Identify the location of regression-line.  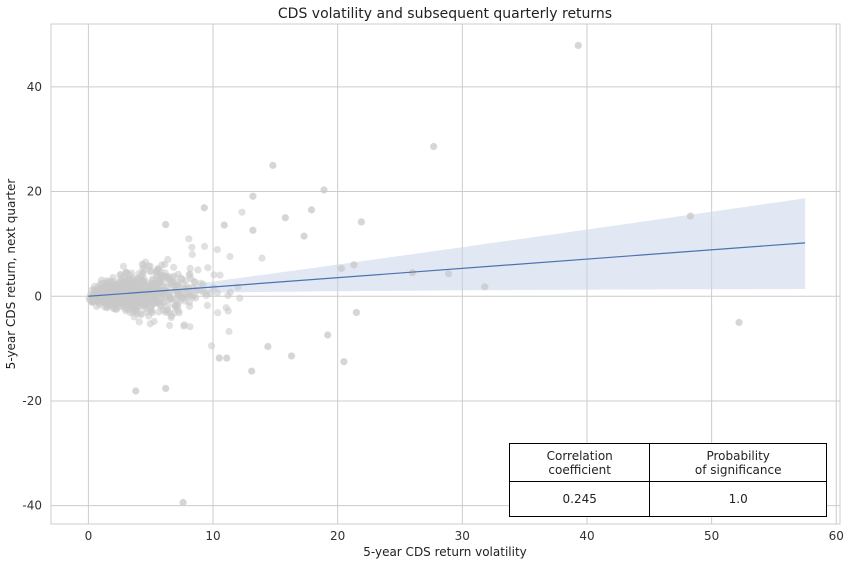
(447, 269).